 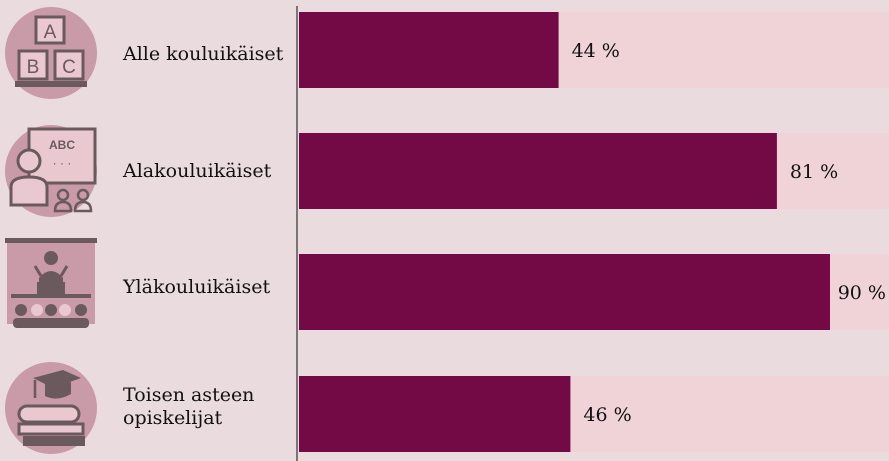 I want to click on lecture-audience-icon, so click(x=51, y=283).